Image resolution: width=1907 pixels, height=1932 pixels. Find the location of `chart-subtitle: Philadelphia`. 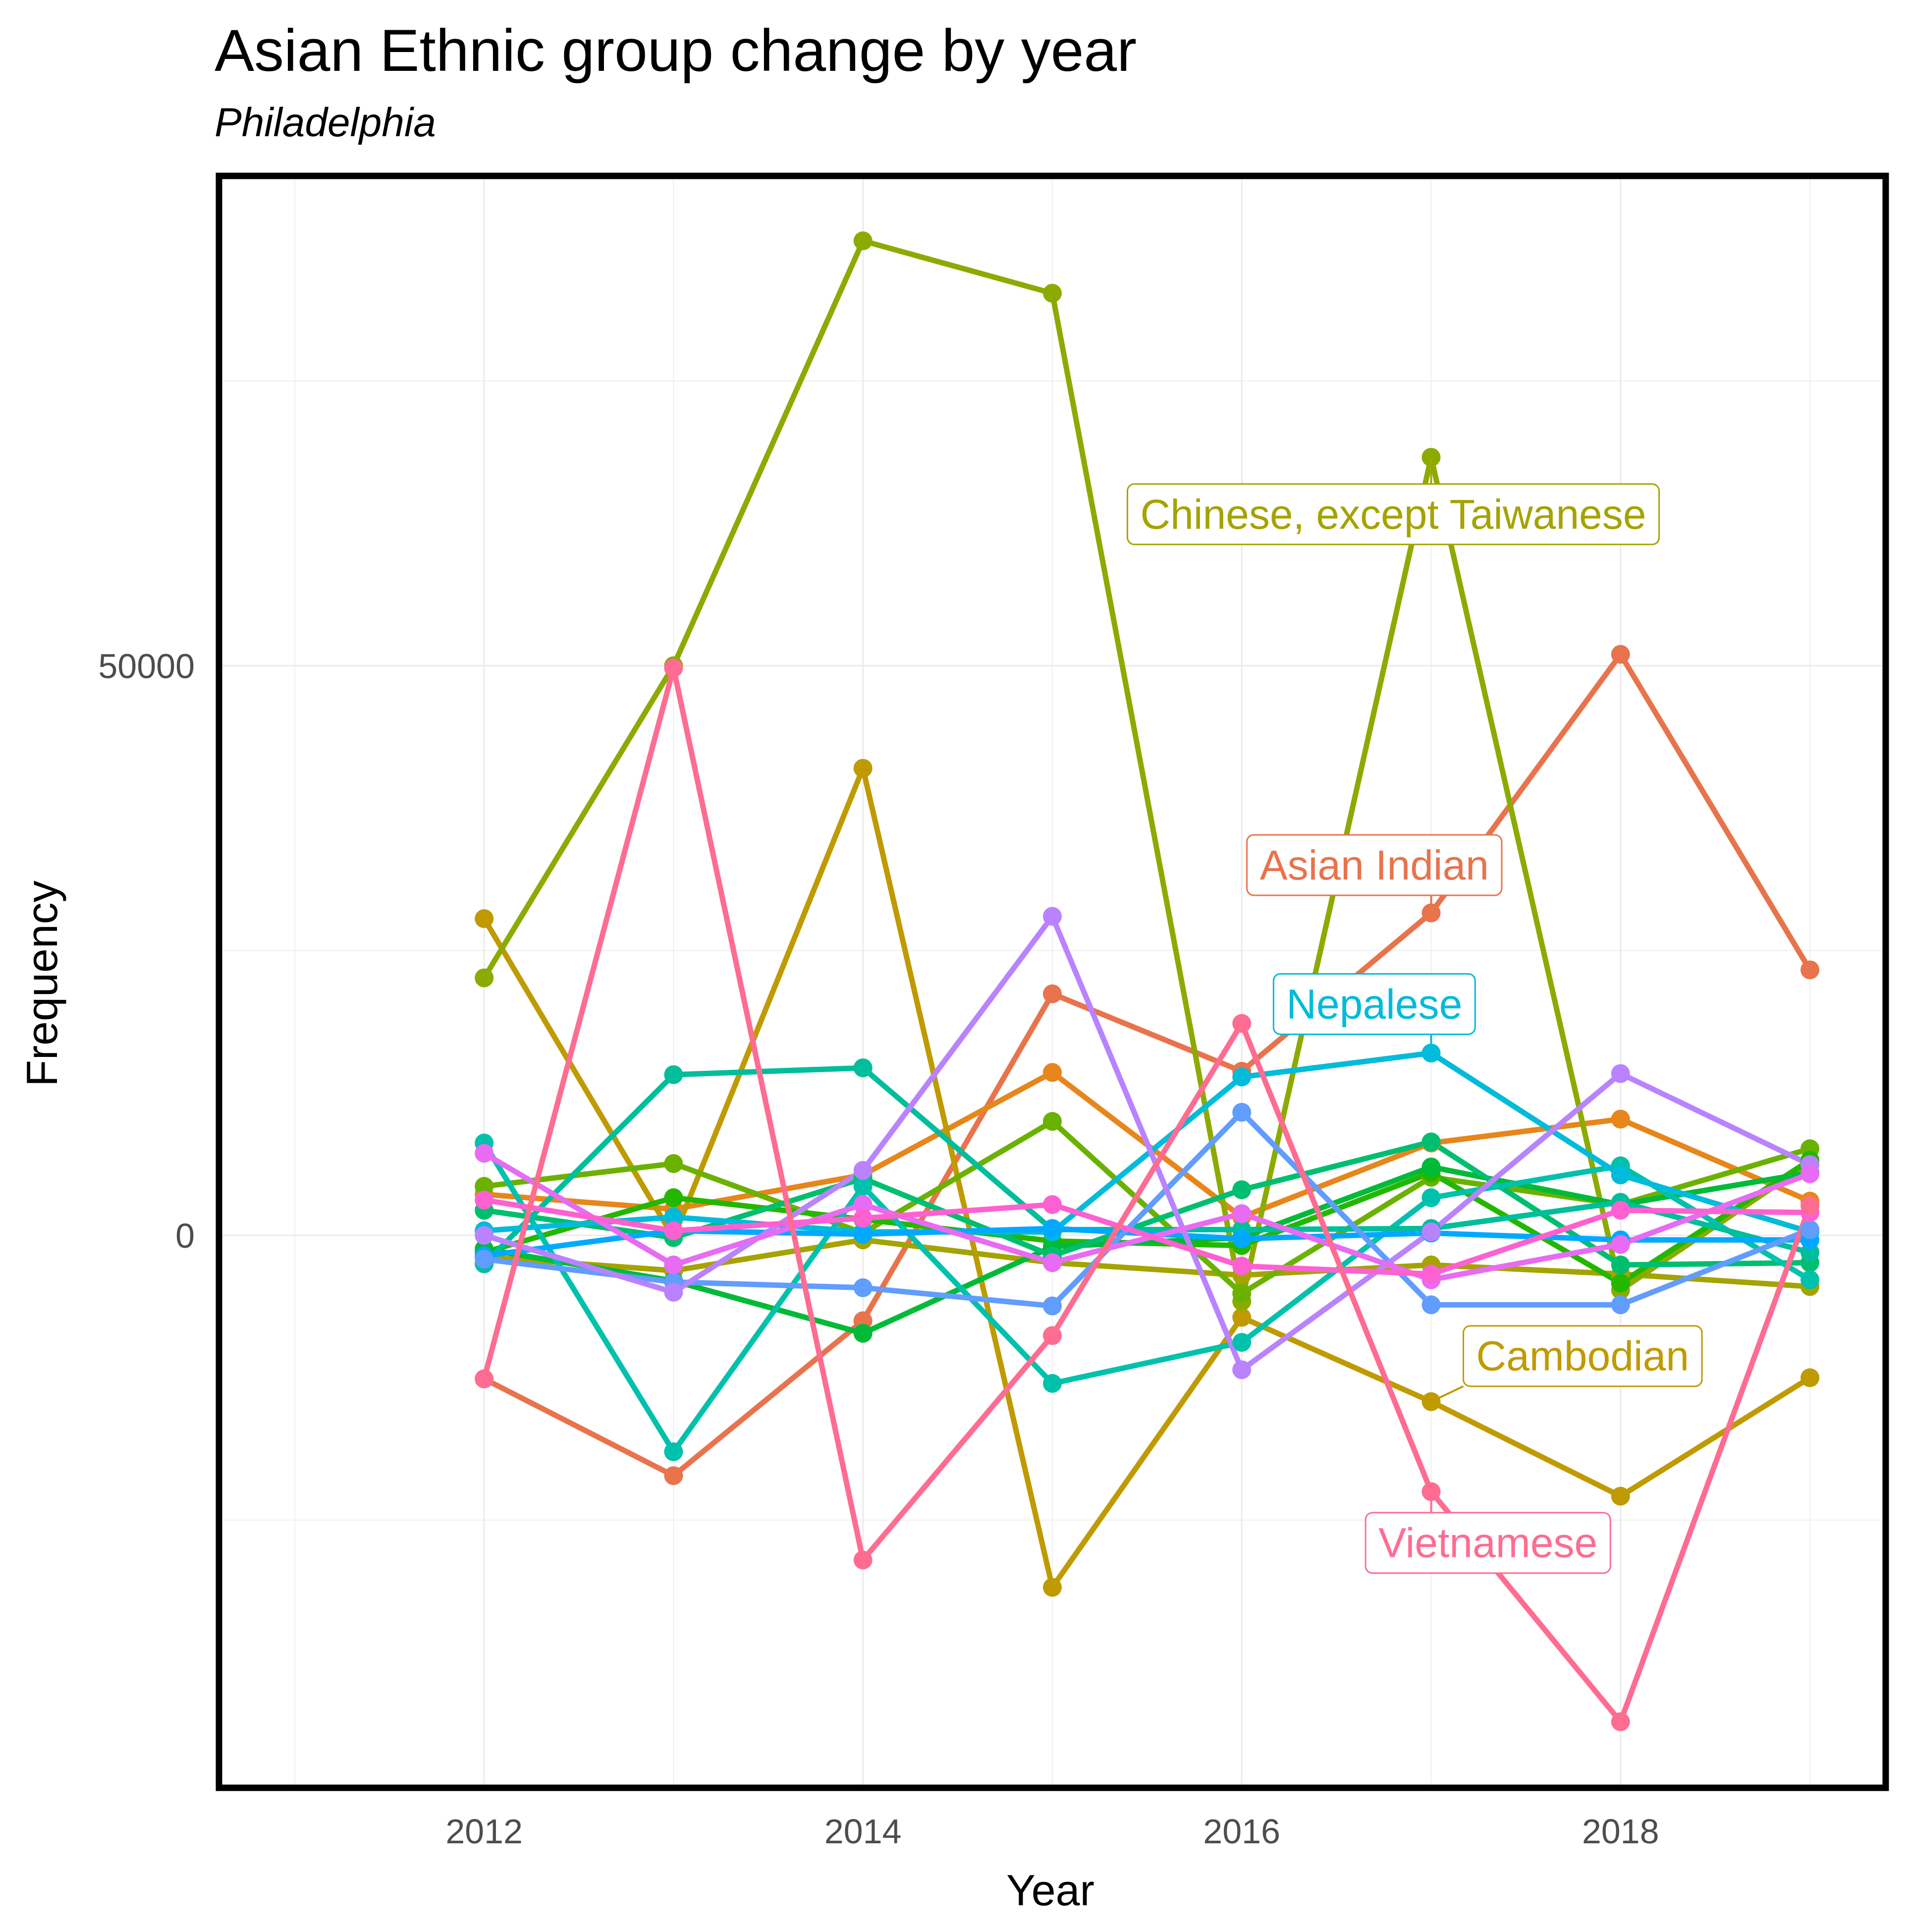

chart-subtitle: Philadelphia is located at coordinates (325, 122).